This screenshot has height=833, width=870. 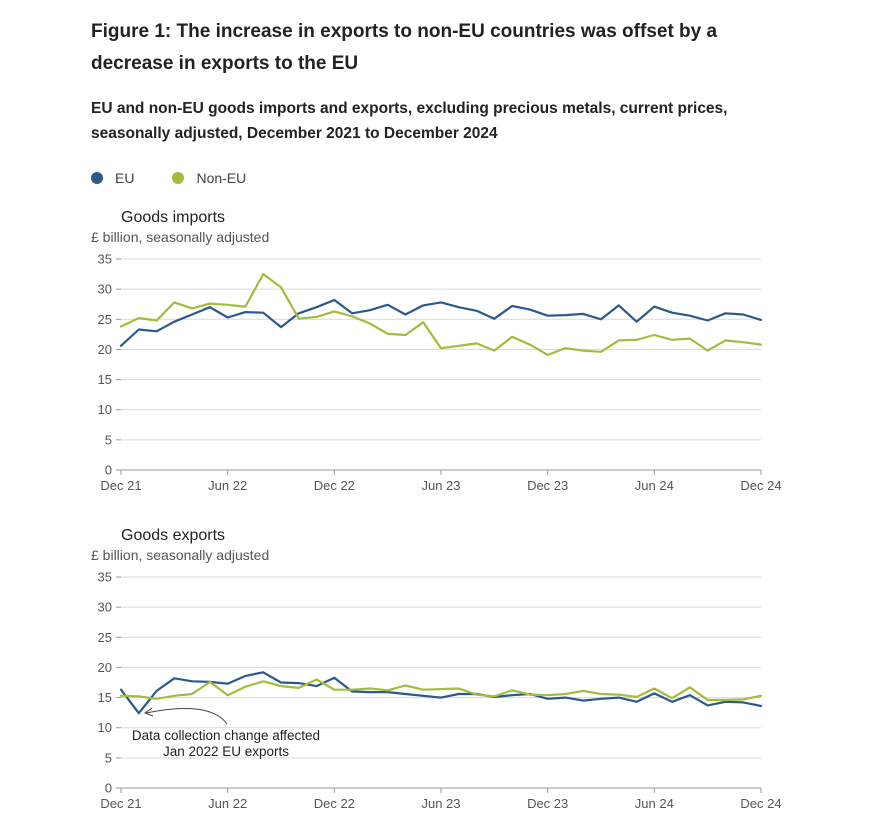 What do you see at coordinates (125, 178) in the screenshot?
I see `legend-label-eu: EU` at bounding box center [125, 178].